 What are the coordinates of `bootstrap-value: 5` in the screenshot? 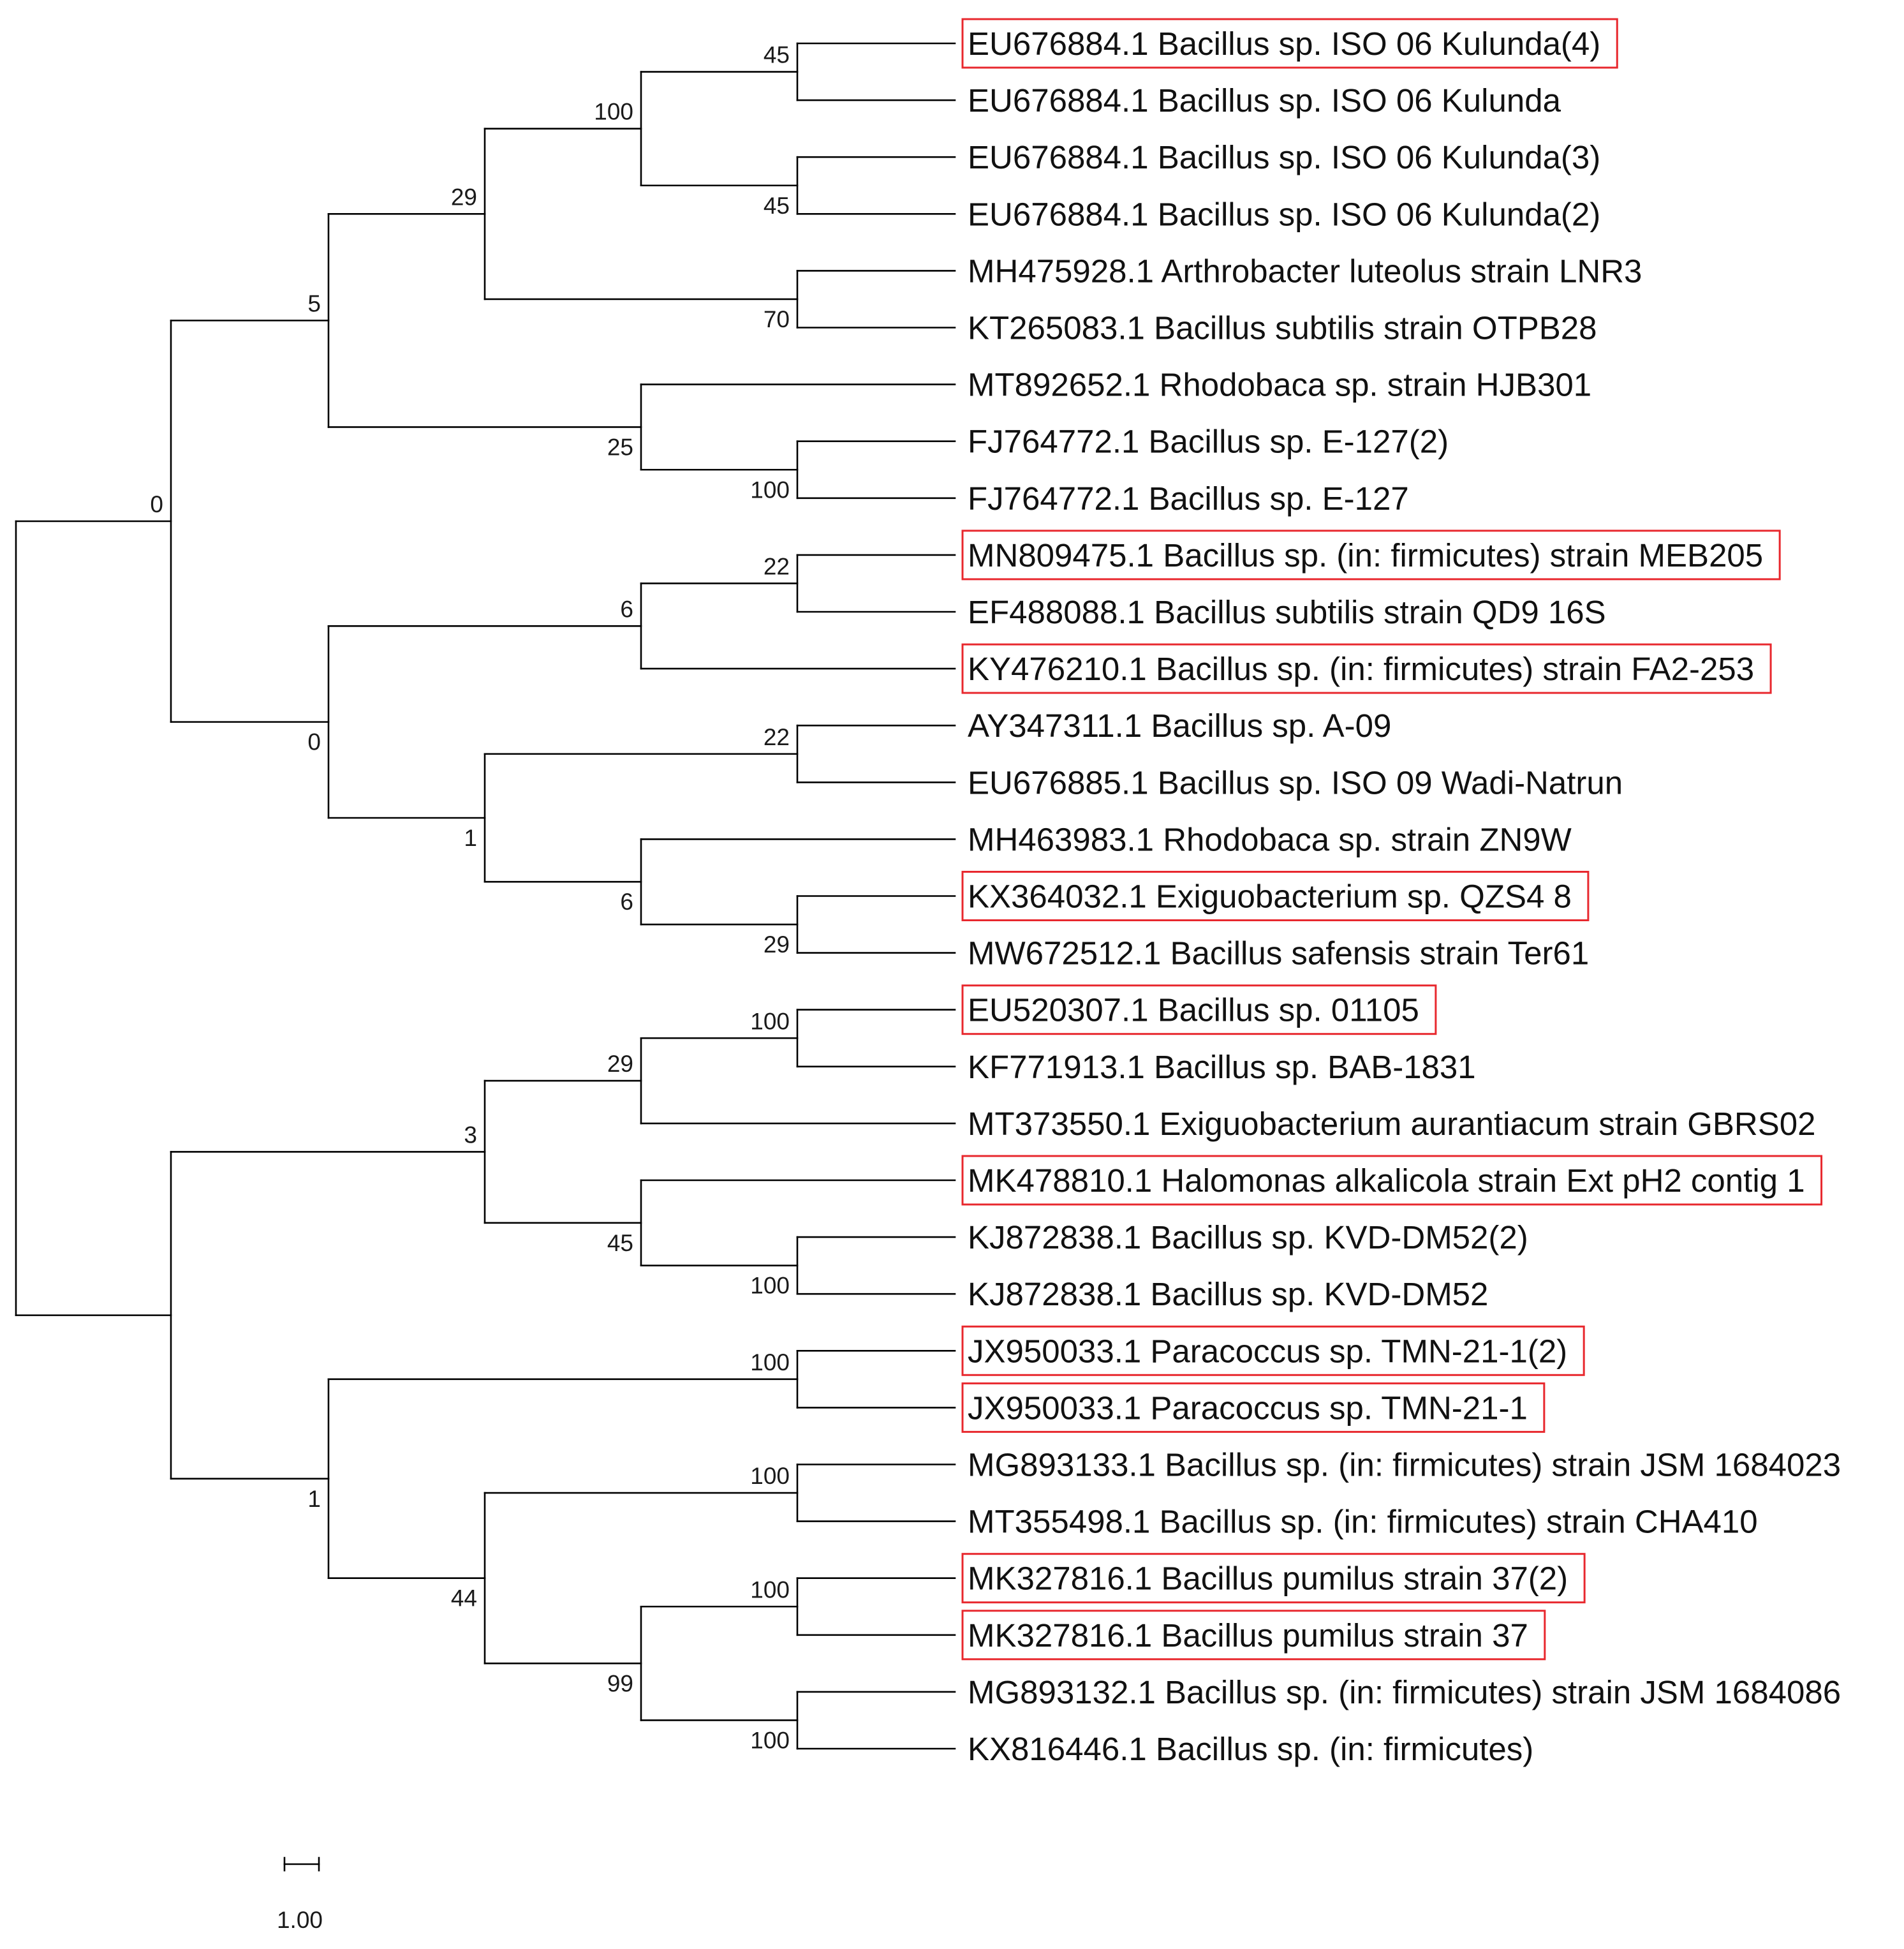 It's located at (314, 303).